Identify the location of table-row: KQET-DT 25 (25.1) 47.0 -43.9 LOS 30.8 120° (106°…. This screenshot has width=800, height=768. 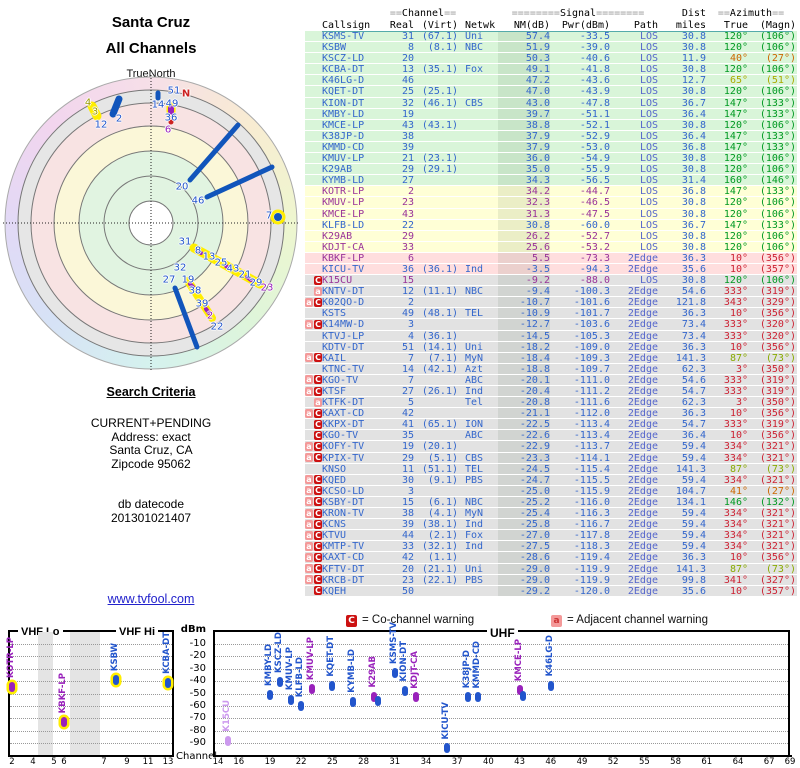
(551, 92).